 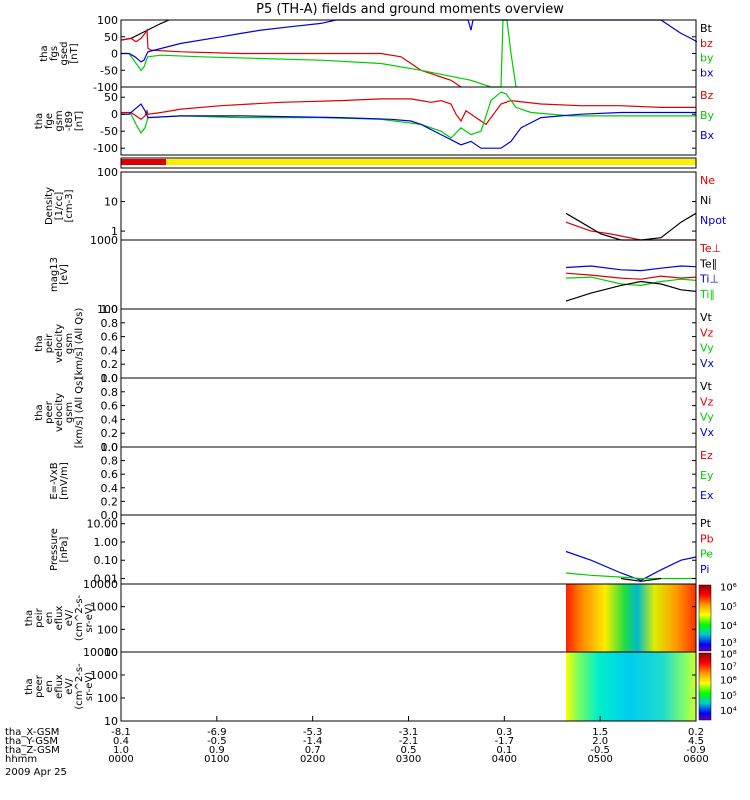 What do you see at coordinates (64, 549) in the screenshot?
I see `y-axis-label: [nPa]` at bounding box center [64, 549].